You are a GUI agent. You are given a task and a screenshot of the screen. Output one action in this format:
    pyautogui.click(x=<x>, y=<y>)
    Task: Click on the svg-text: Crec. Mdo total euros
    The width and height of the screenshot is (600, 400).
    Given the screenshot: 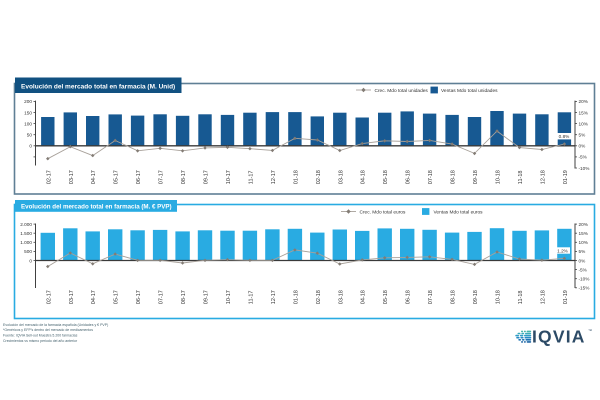 What is the action you would take?
    pyautogui.click(x=383, y=212)
    